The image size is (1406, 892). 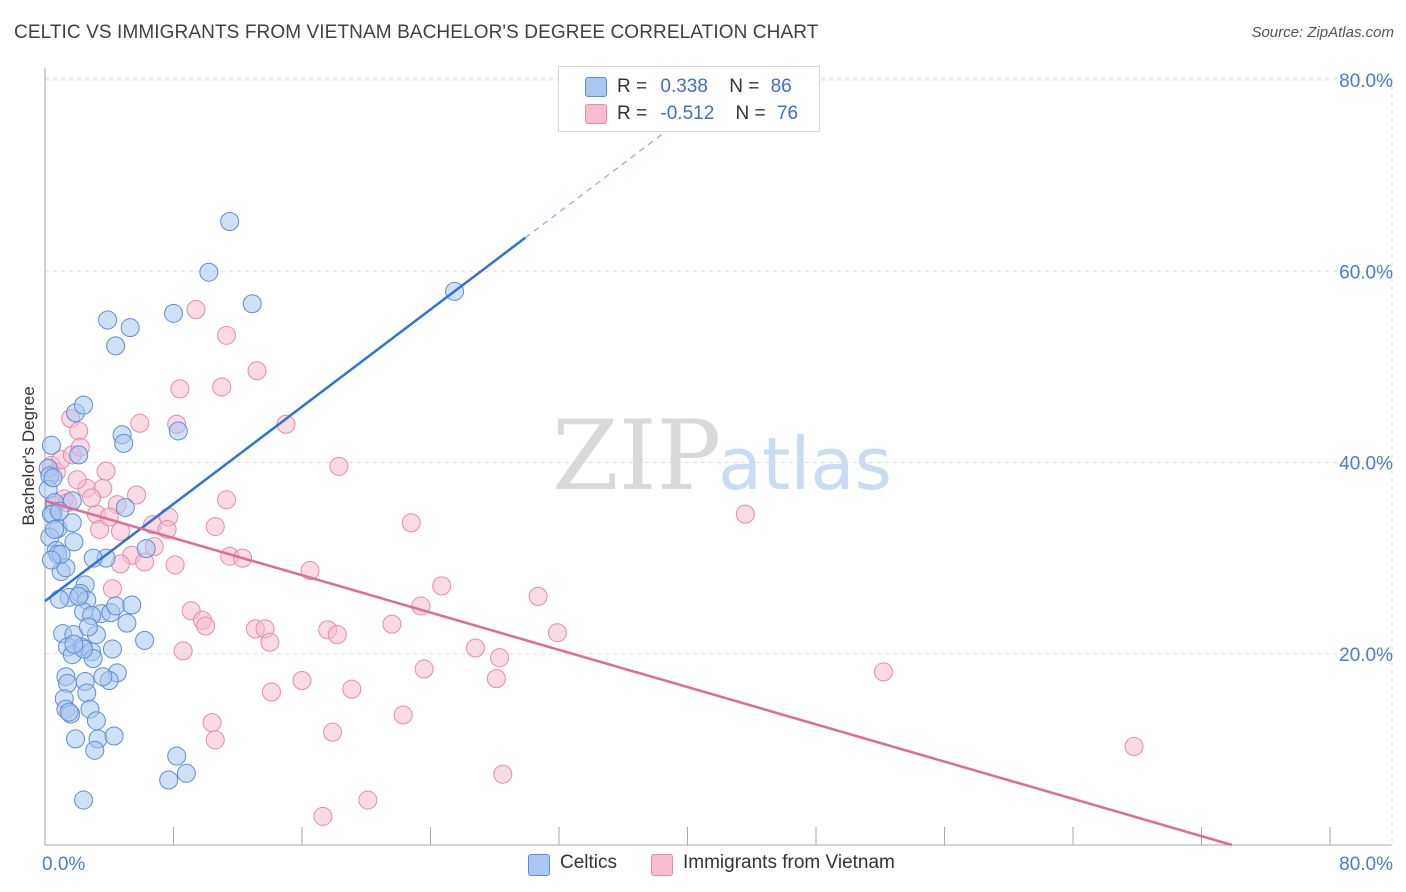 I want to click on legend-n-value: 76, so click(x=787, y=113).